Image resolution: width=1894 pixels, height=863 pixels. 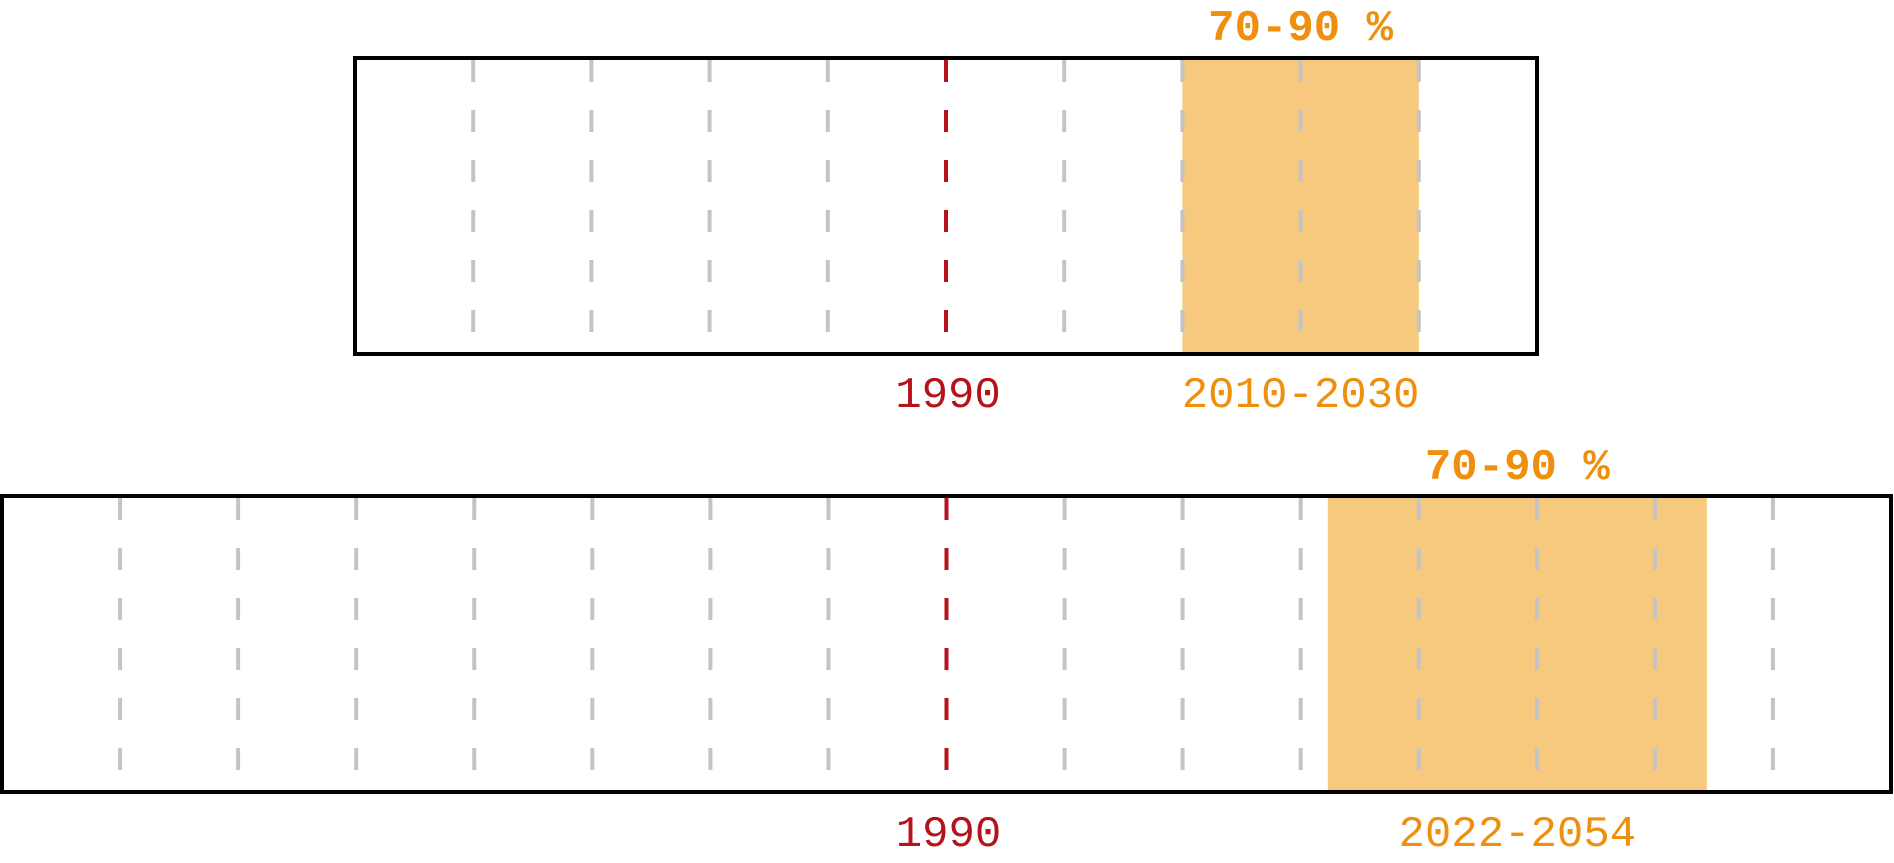 I want to click on band-percent-label-bottom: 70-90 %, so click(x=1517, y=468).